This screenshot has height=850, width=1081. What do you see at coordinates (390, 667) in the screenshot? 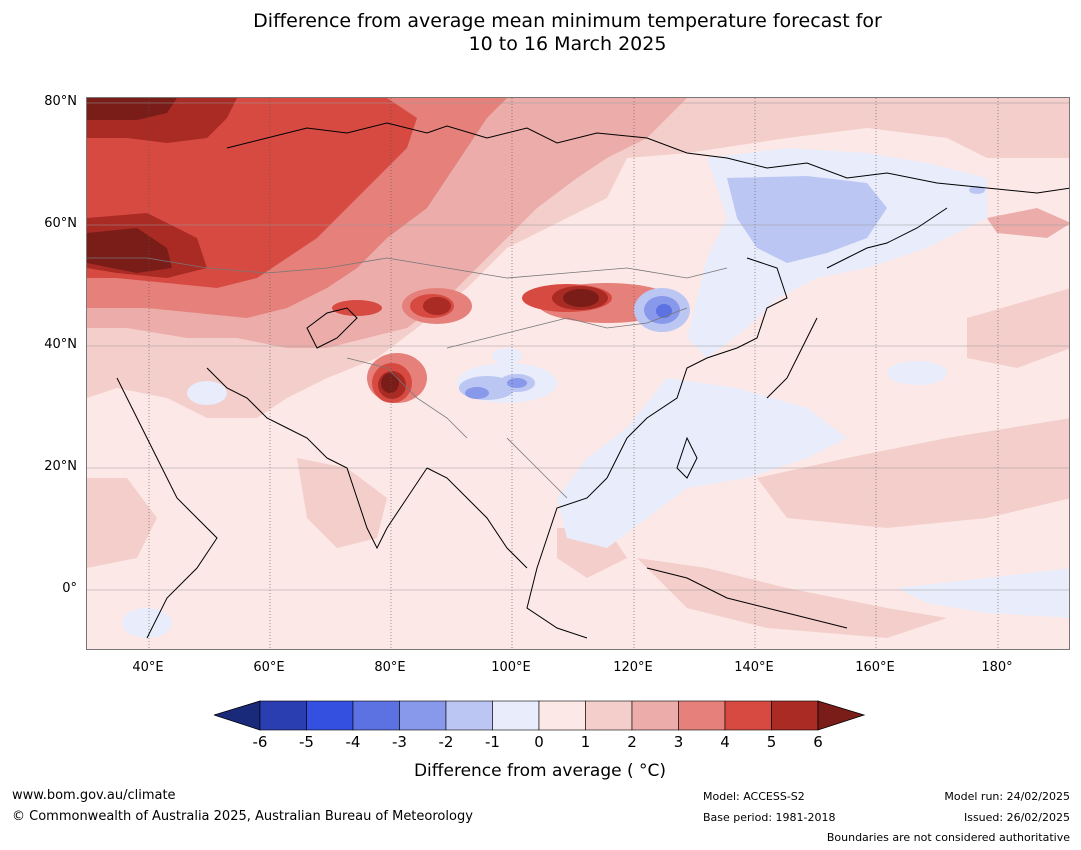
I see `lon-label-80e: 80°E` at bounding box center [390, 667].